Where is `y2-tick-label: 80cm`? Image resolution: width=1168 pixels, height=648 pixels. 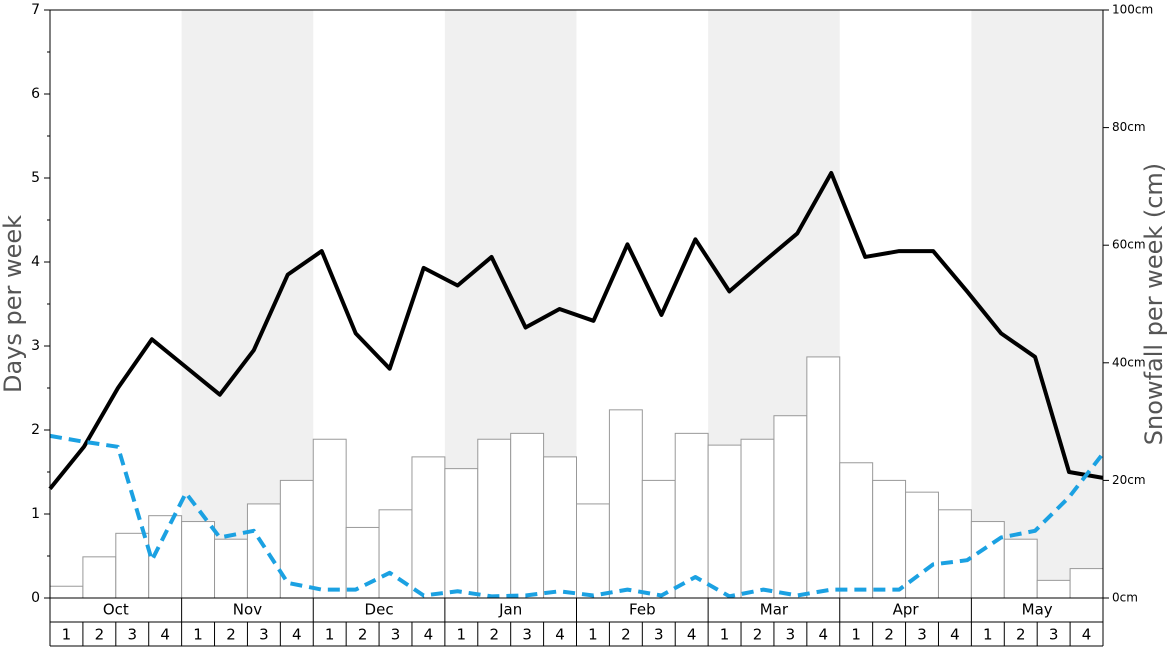
y2-tick-label: 80cm is located at coordinates (1129, 127).